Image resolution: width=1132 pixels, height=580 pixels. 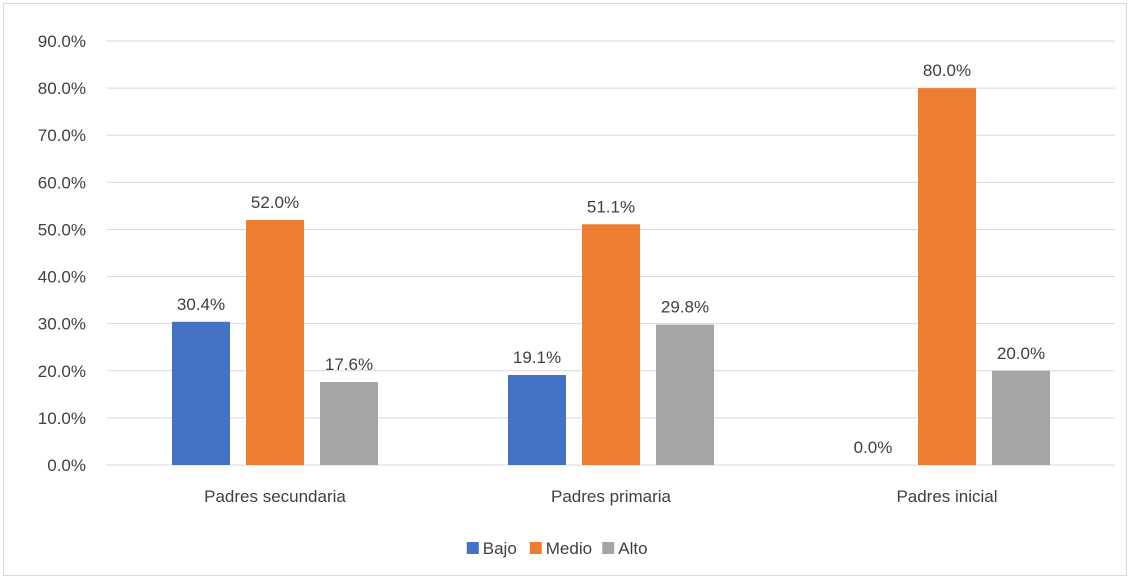 I want to click on data-label: 51.1%, so click(x=611, y=206).